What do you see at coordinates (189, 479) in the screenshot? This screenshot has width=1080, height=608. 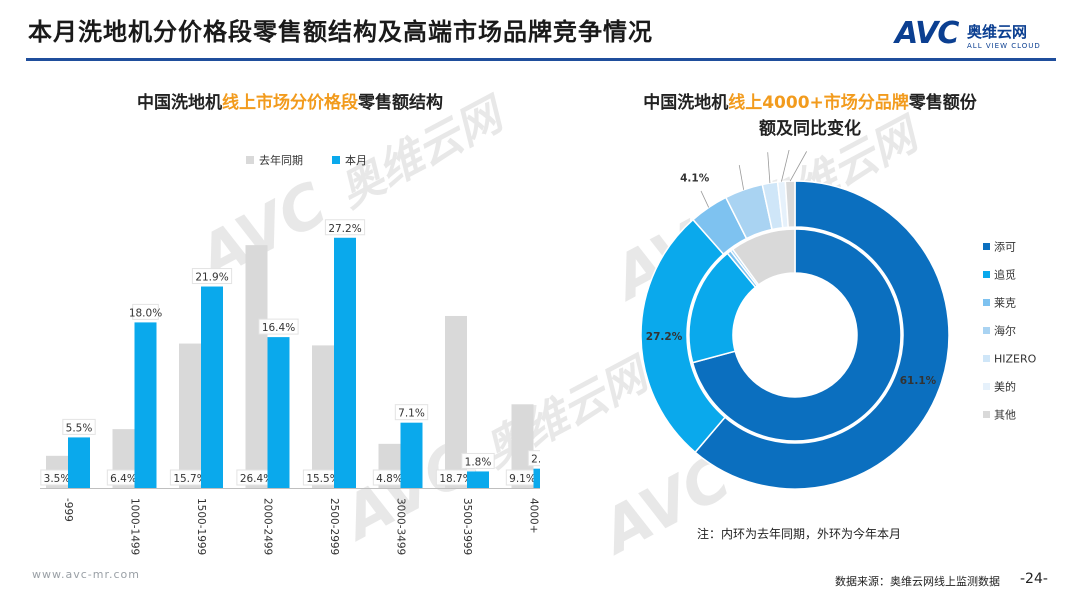 I see `data-label: 15.7%` at bounding box center [189, 479].